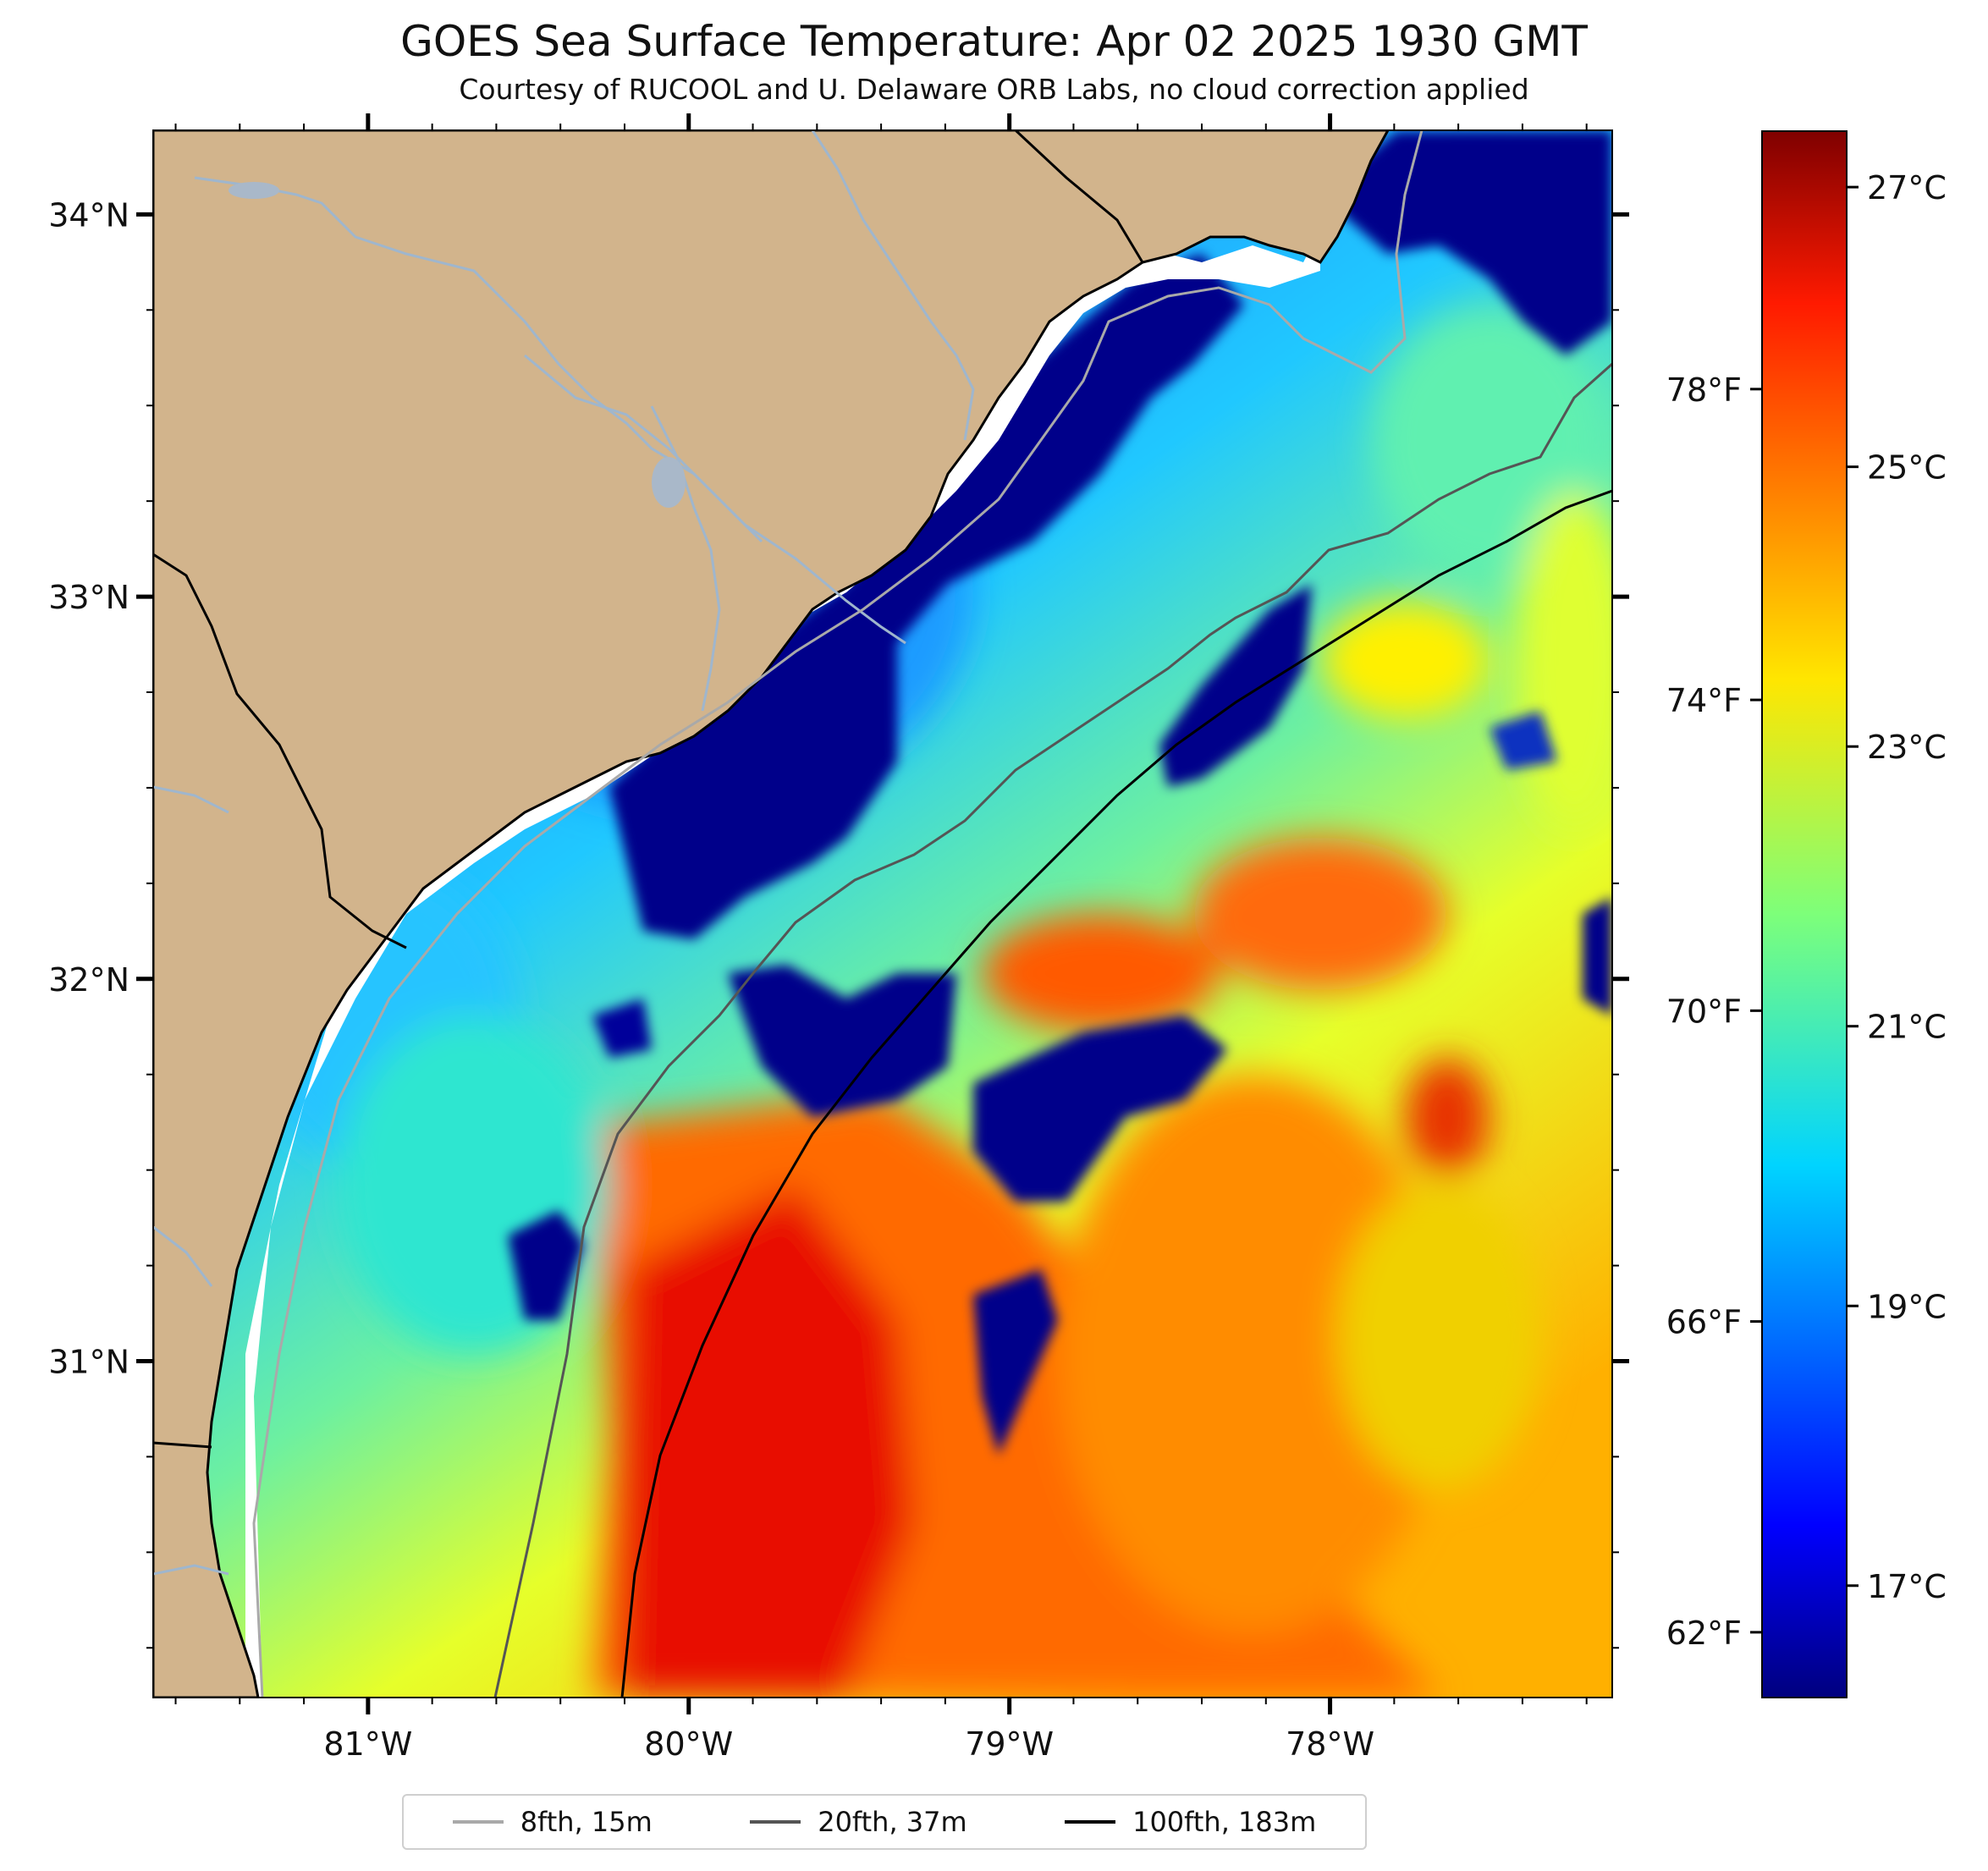 This screenshot has height=1871, width=1988. What do you see at coordinates (1907, 188) in the screenshot?
I see `celsius-tick-label: 27°C` at bounding box center [1907, 188].